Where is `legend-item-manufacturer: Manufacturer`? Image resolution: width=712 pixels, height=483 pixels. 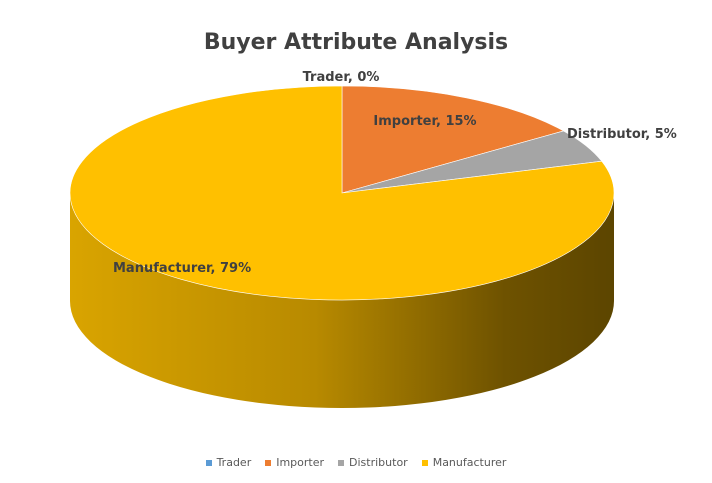 legend-item-manufacturer: Manufacturer is located at coordinates (464, 462).